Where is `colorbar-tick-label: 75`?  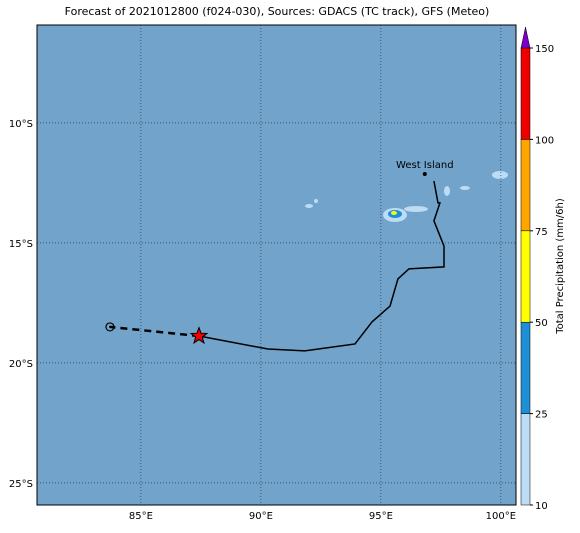
colorbar-tick-label: 75 is located at coordinates (541, 232).